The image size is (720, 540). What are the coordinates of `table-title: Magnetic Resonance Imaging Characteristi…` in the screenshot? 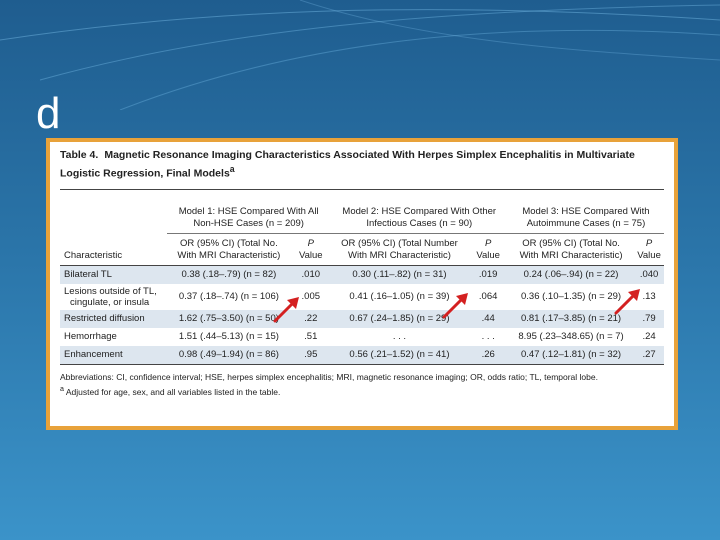 It's located at (347, 164).